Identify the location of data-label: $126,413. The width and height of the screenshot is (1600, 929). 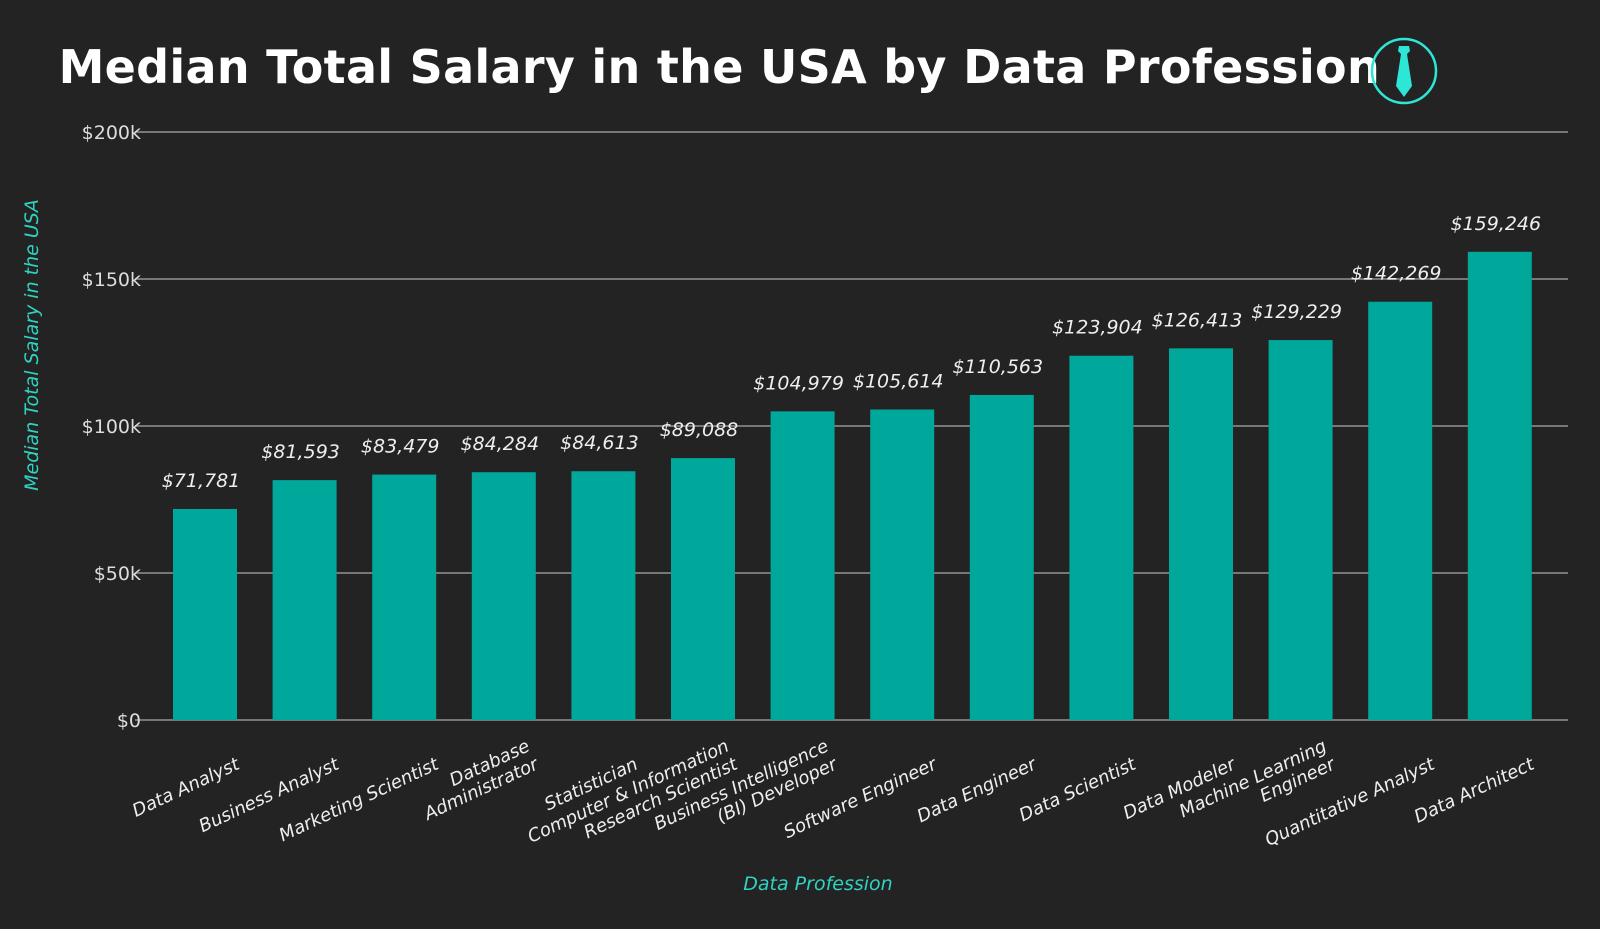
(1197, 320).